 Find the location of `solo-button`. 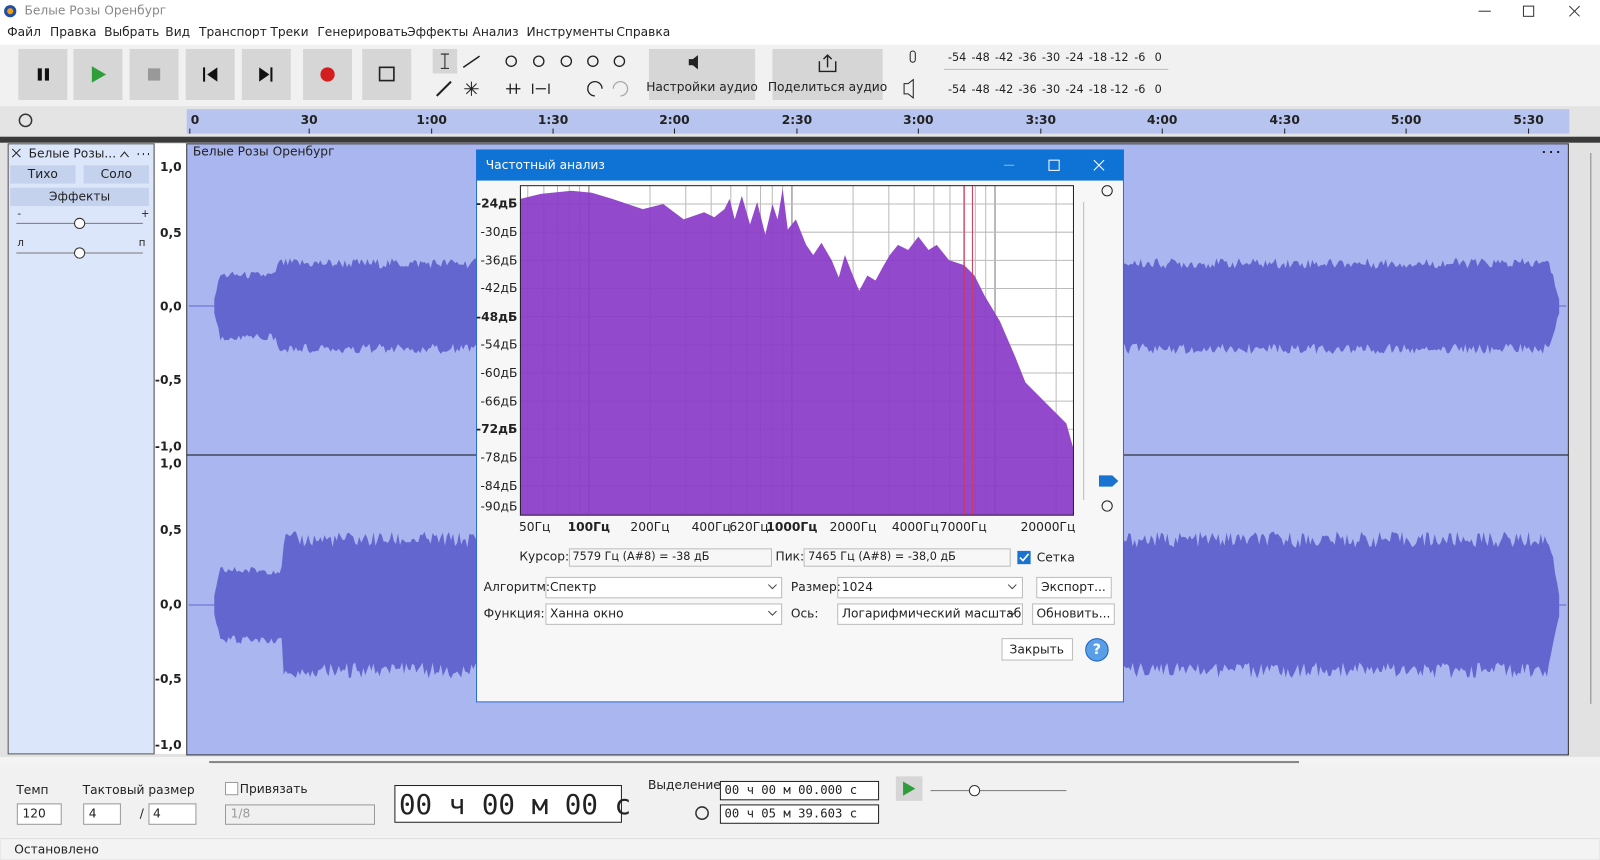

solo-button is located at coordinates (116, 174).